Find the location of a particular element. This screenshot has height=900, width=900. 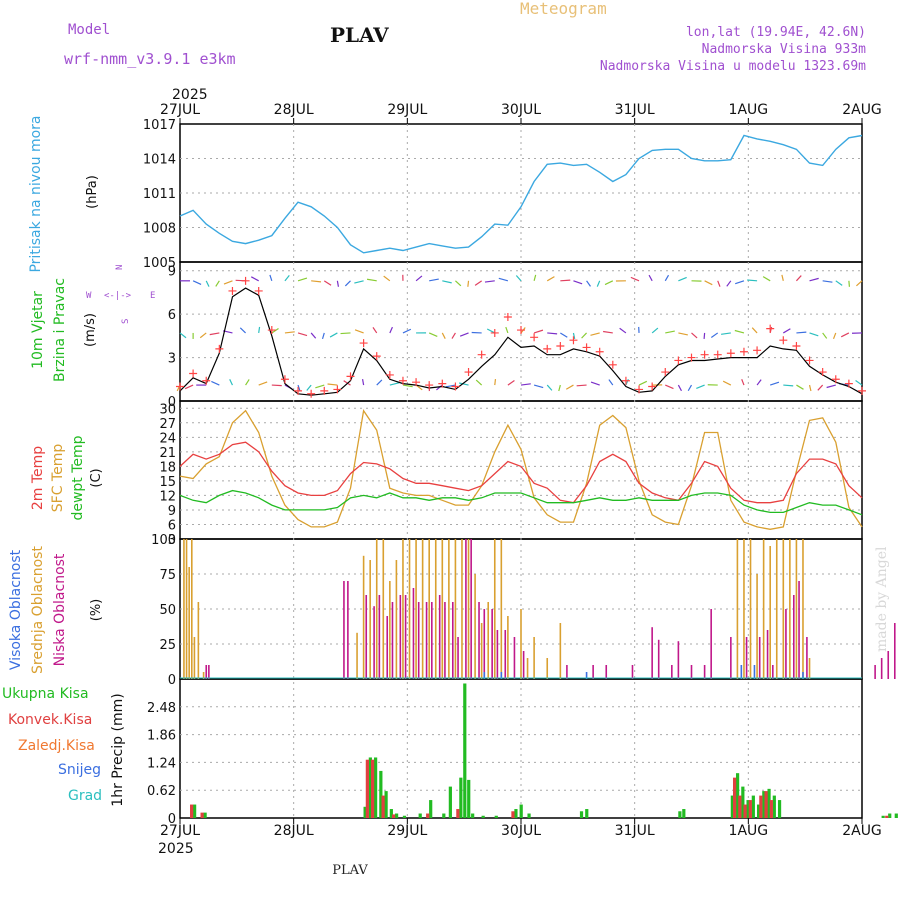

precip-title: 1hr Precip (mm) is located at coordinates (118, 749).